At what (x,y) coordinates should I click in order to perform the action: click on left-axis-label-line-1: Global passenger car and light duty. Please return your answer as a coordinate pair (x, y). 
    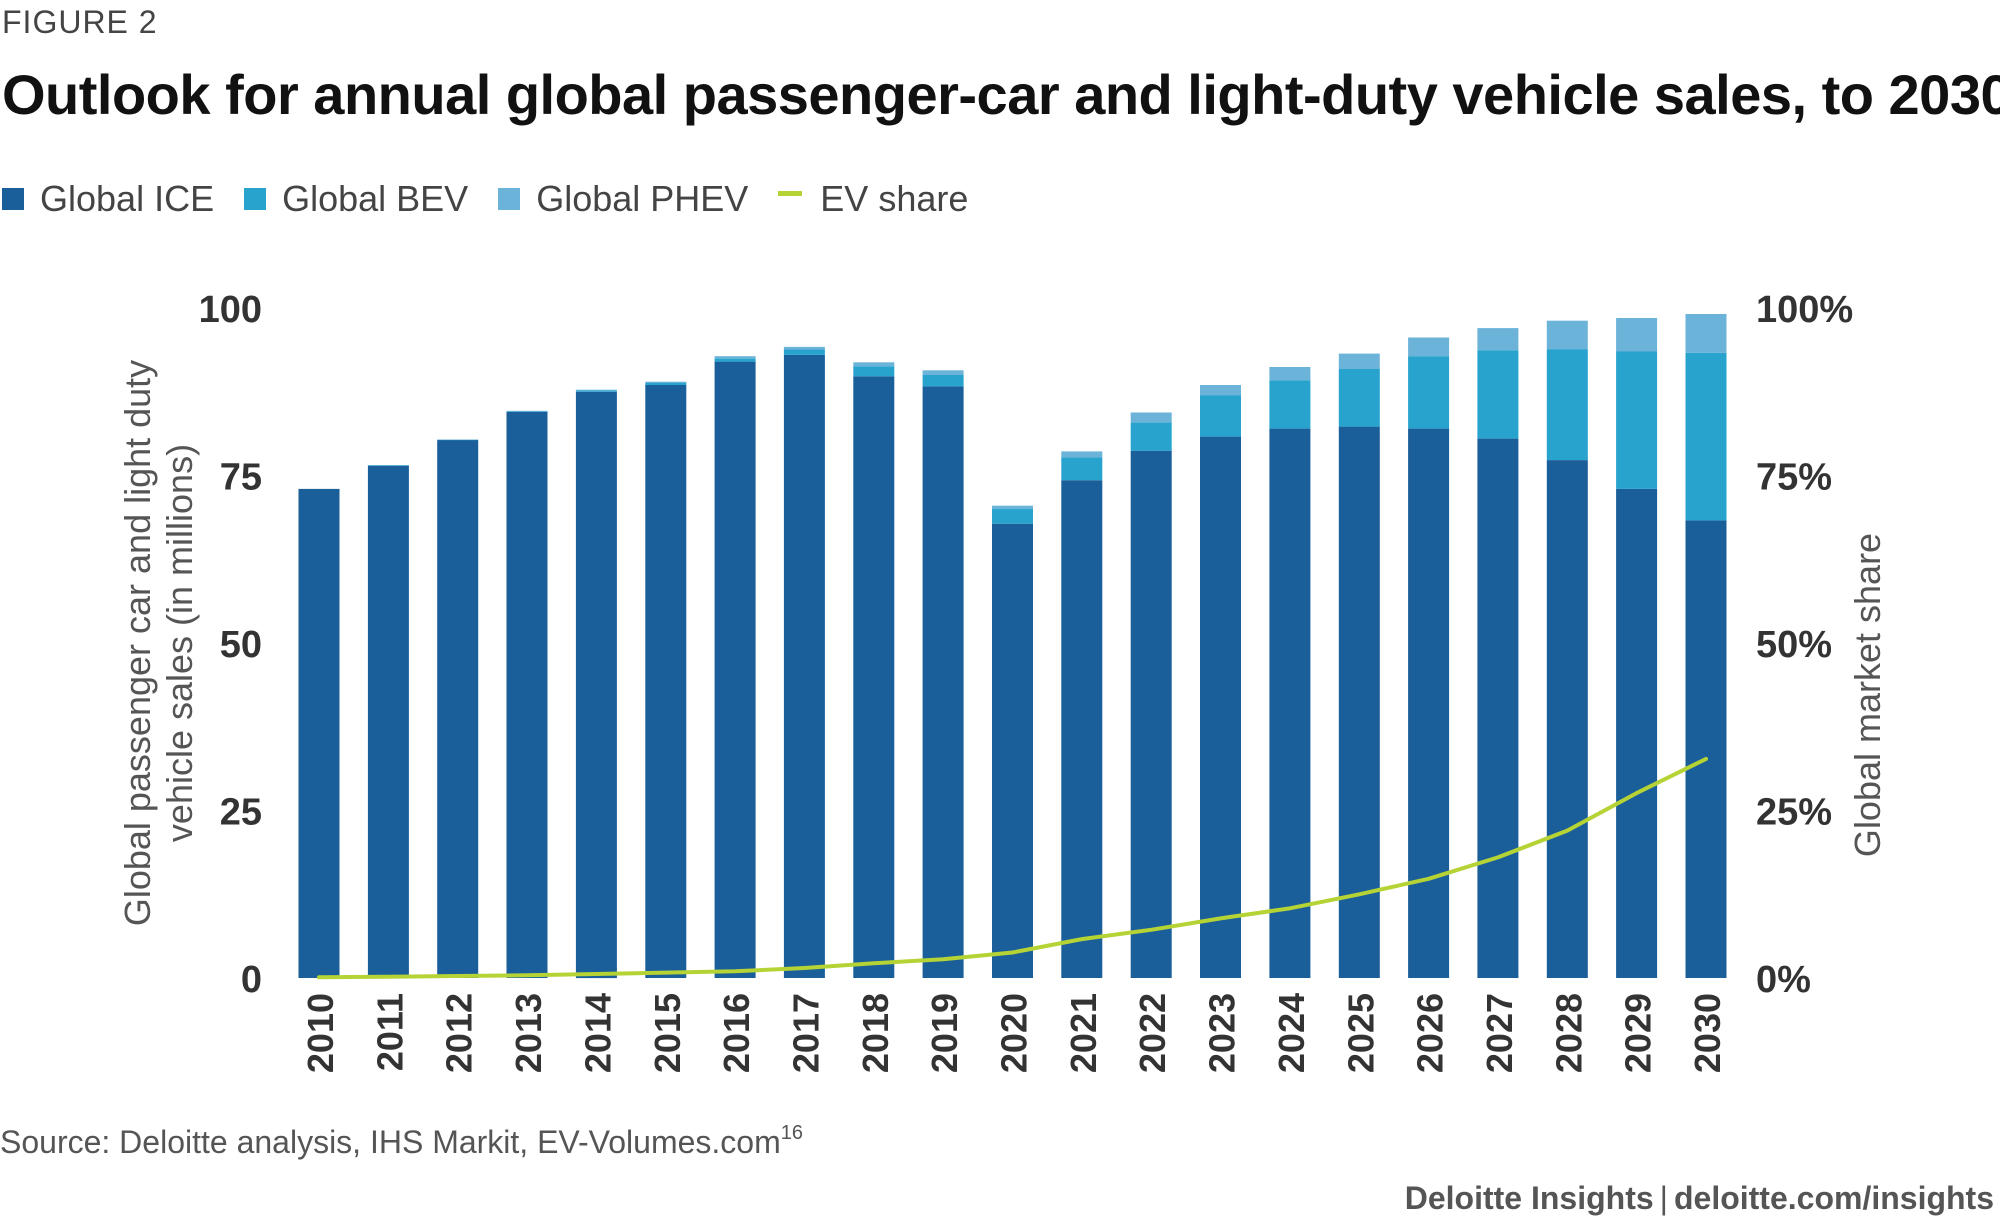
    Looking at the image, I should click on (137, 643).